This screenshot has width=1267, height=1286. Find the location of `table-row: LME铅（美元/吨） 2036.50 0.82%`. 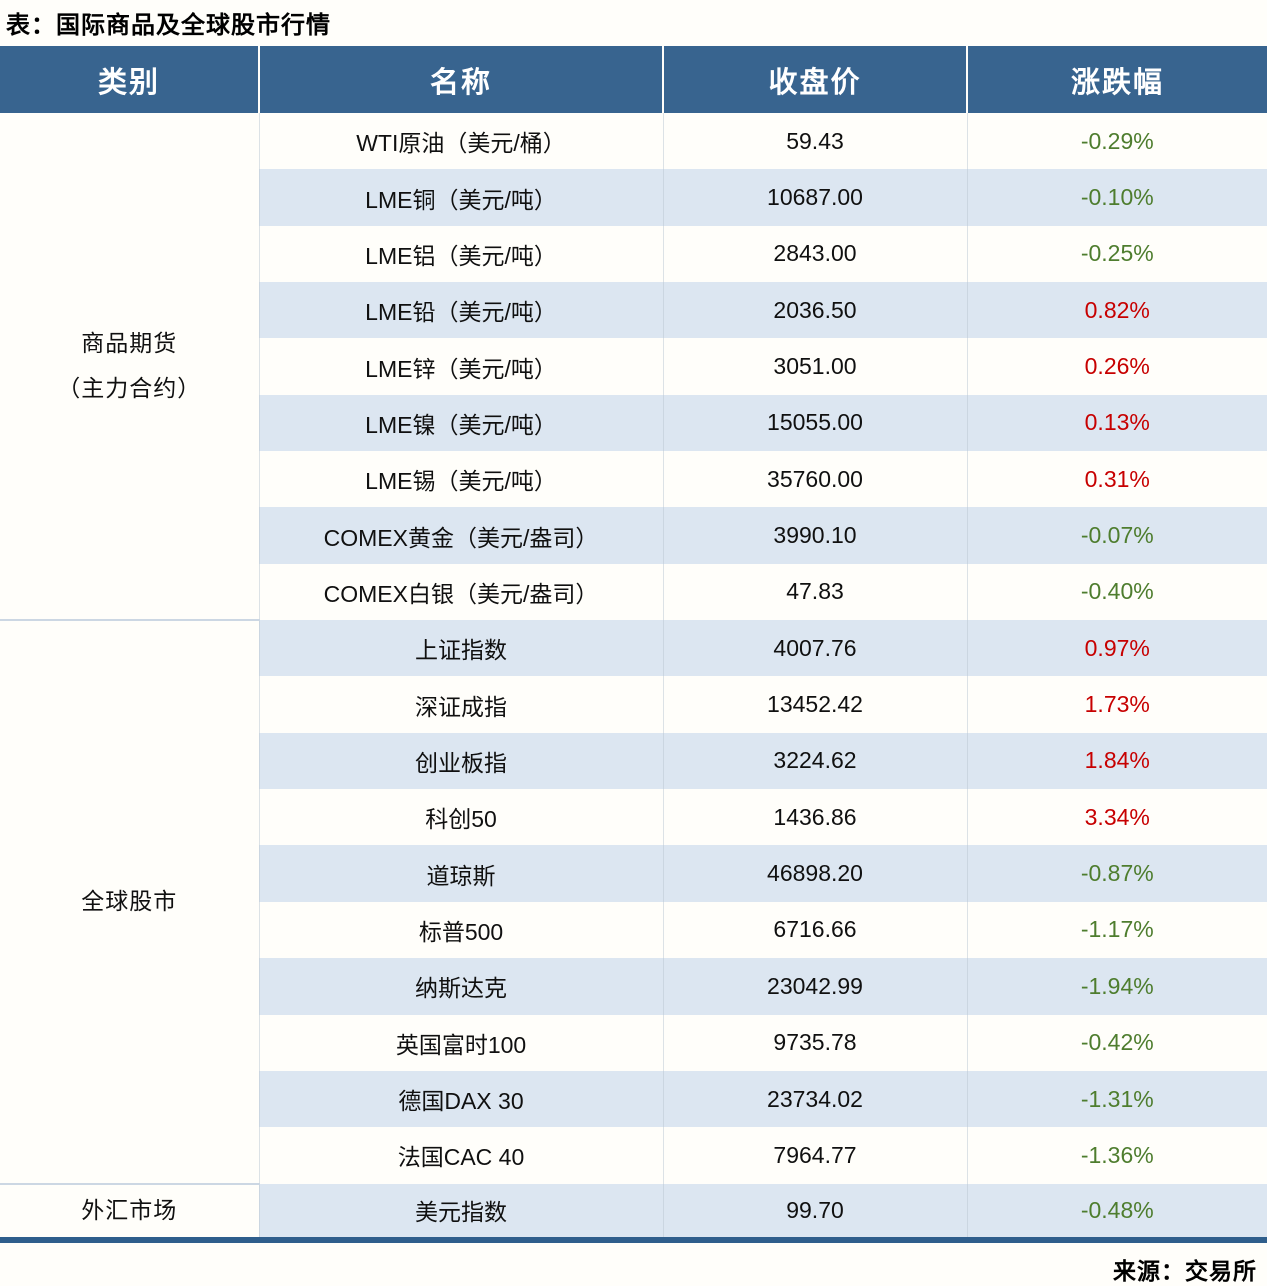

table-row: LME铅（美元/吨） 2036.50 0.82% is located at coordinates (633, 310).